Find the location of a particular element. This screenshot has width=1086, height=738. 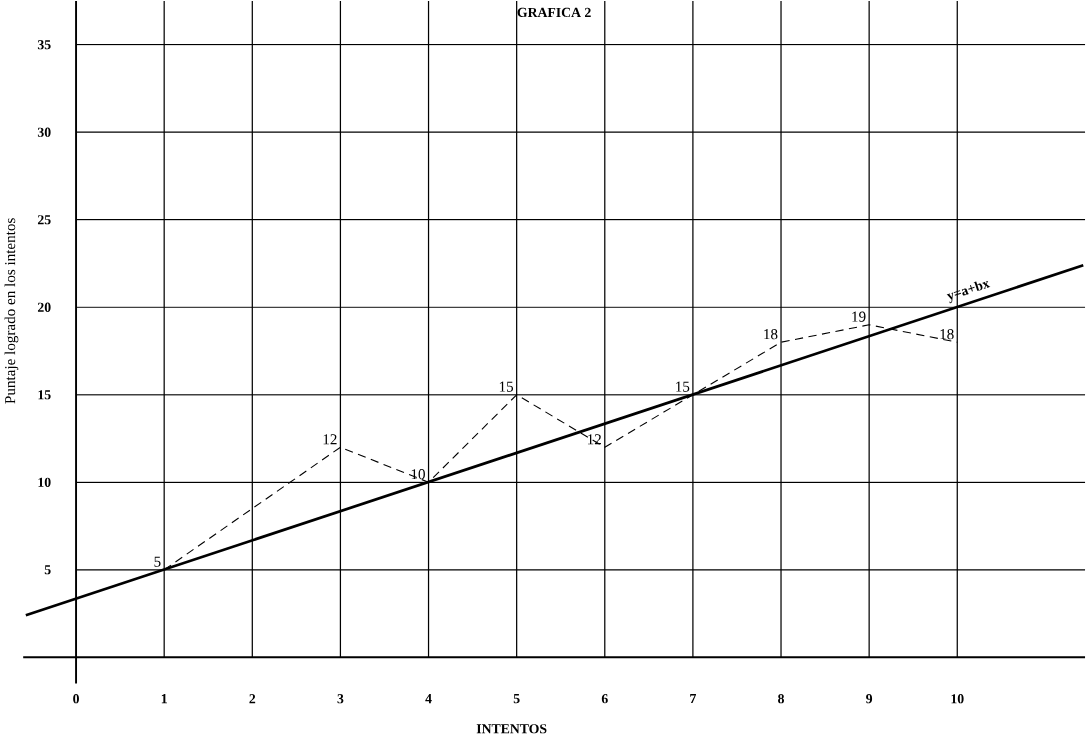

x-tick-label: 9 is located at coordinates (869, 699).